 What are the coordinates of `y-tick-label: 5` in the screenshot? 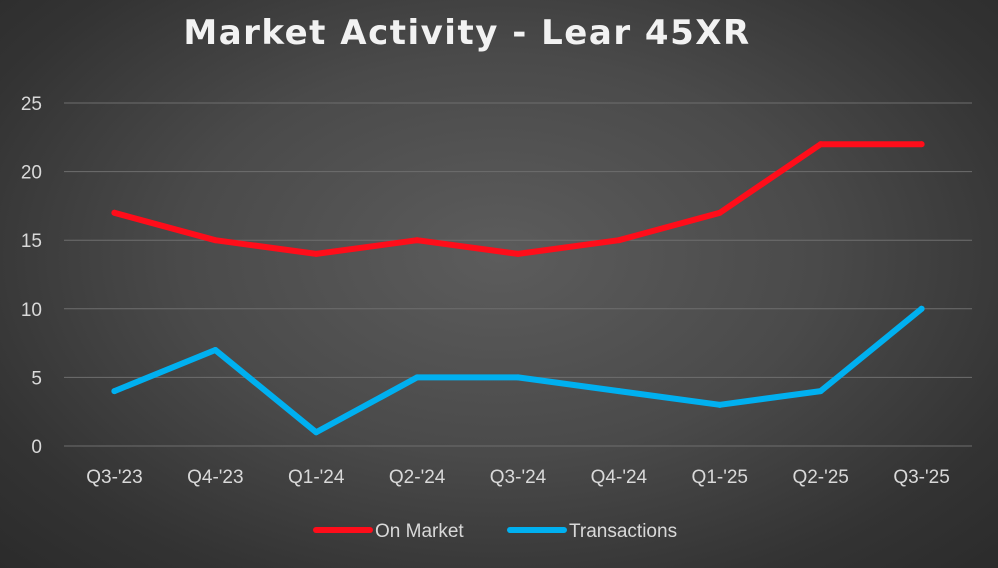 It's located at (36, 378).